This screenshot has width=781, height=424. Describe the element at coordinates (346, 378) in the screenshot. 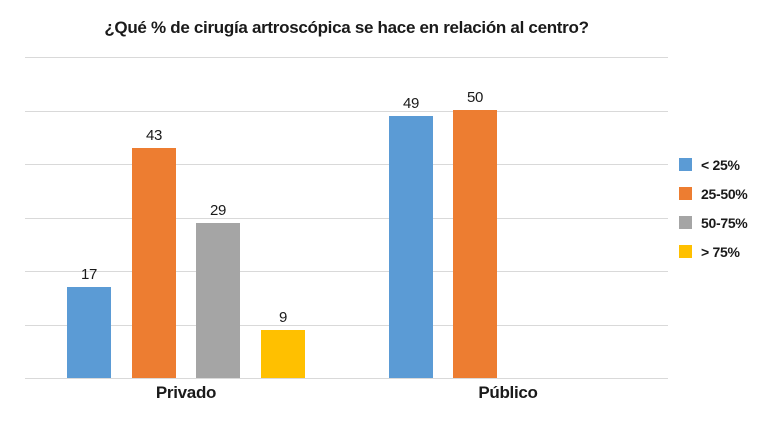

I see `x-axis-line` at that location.